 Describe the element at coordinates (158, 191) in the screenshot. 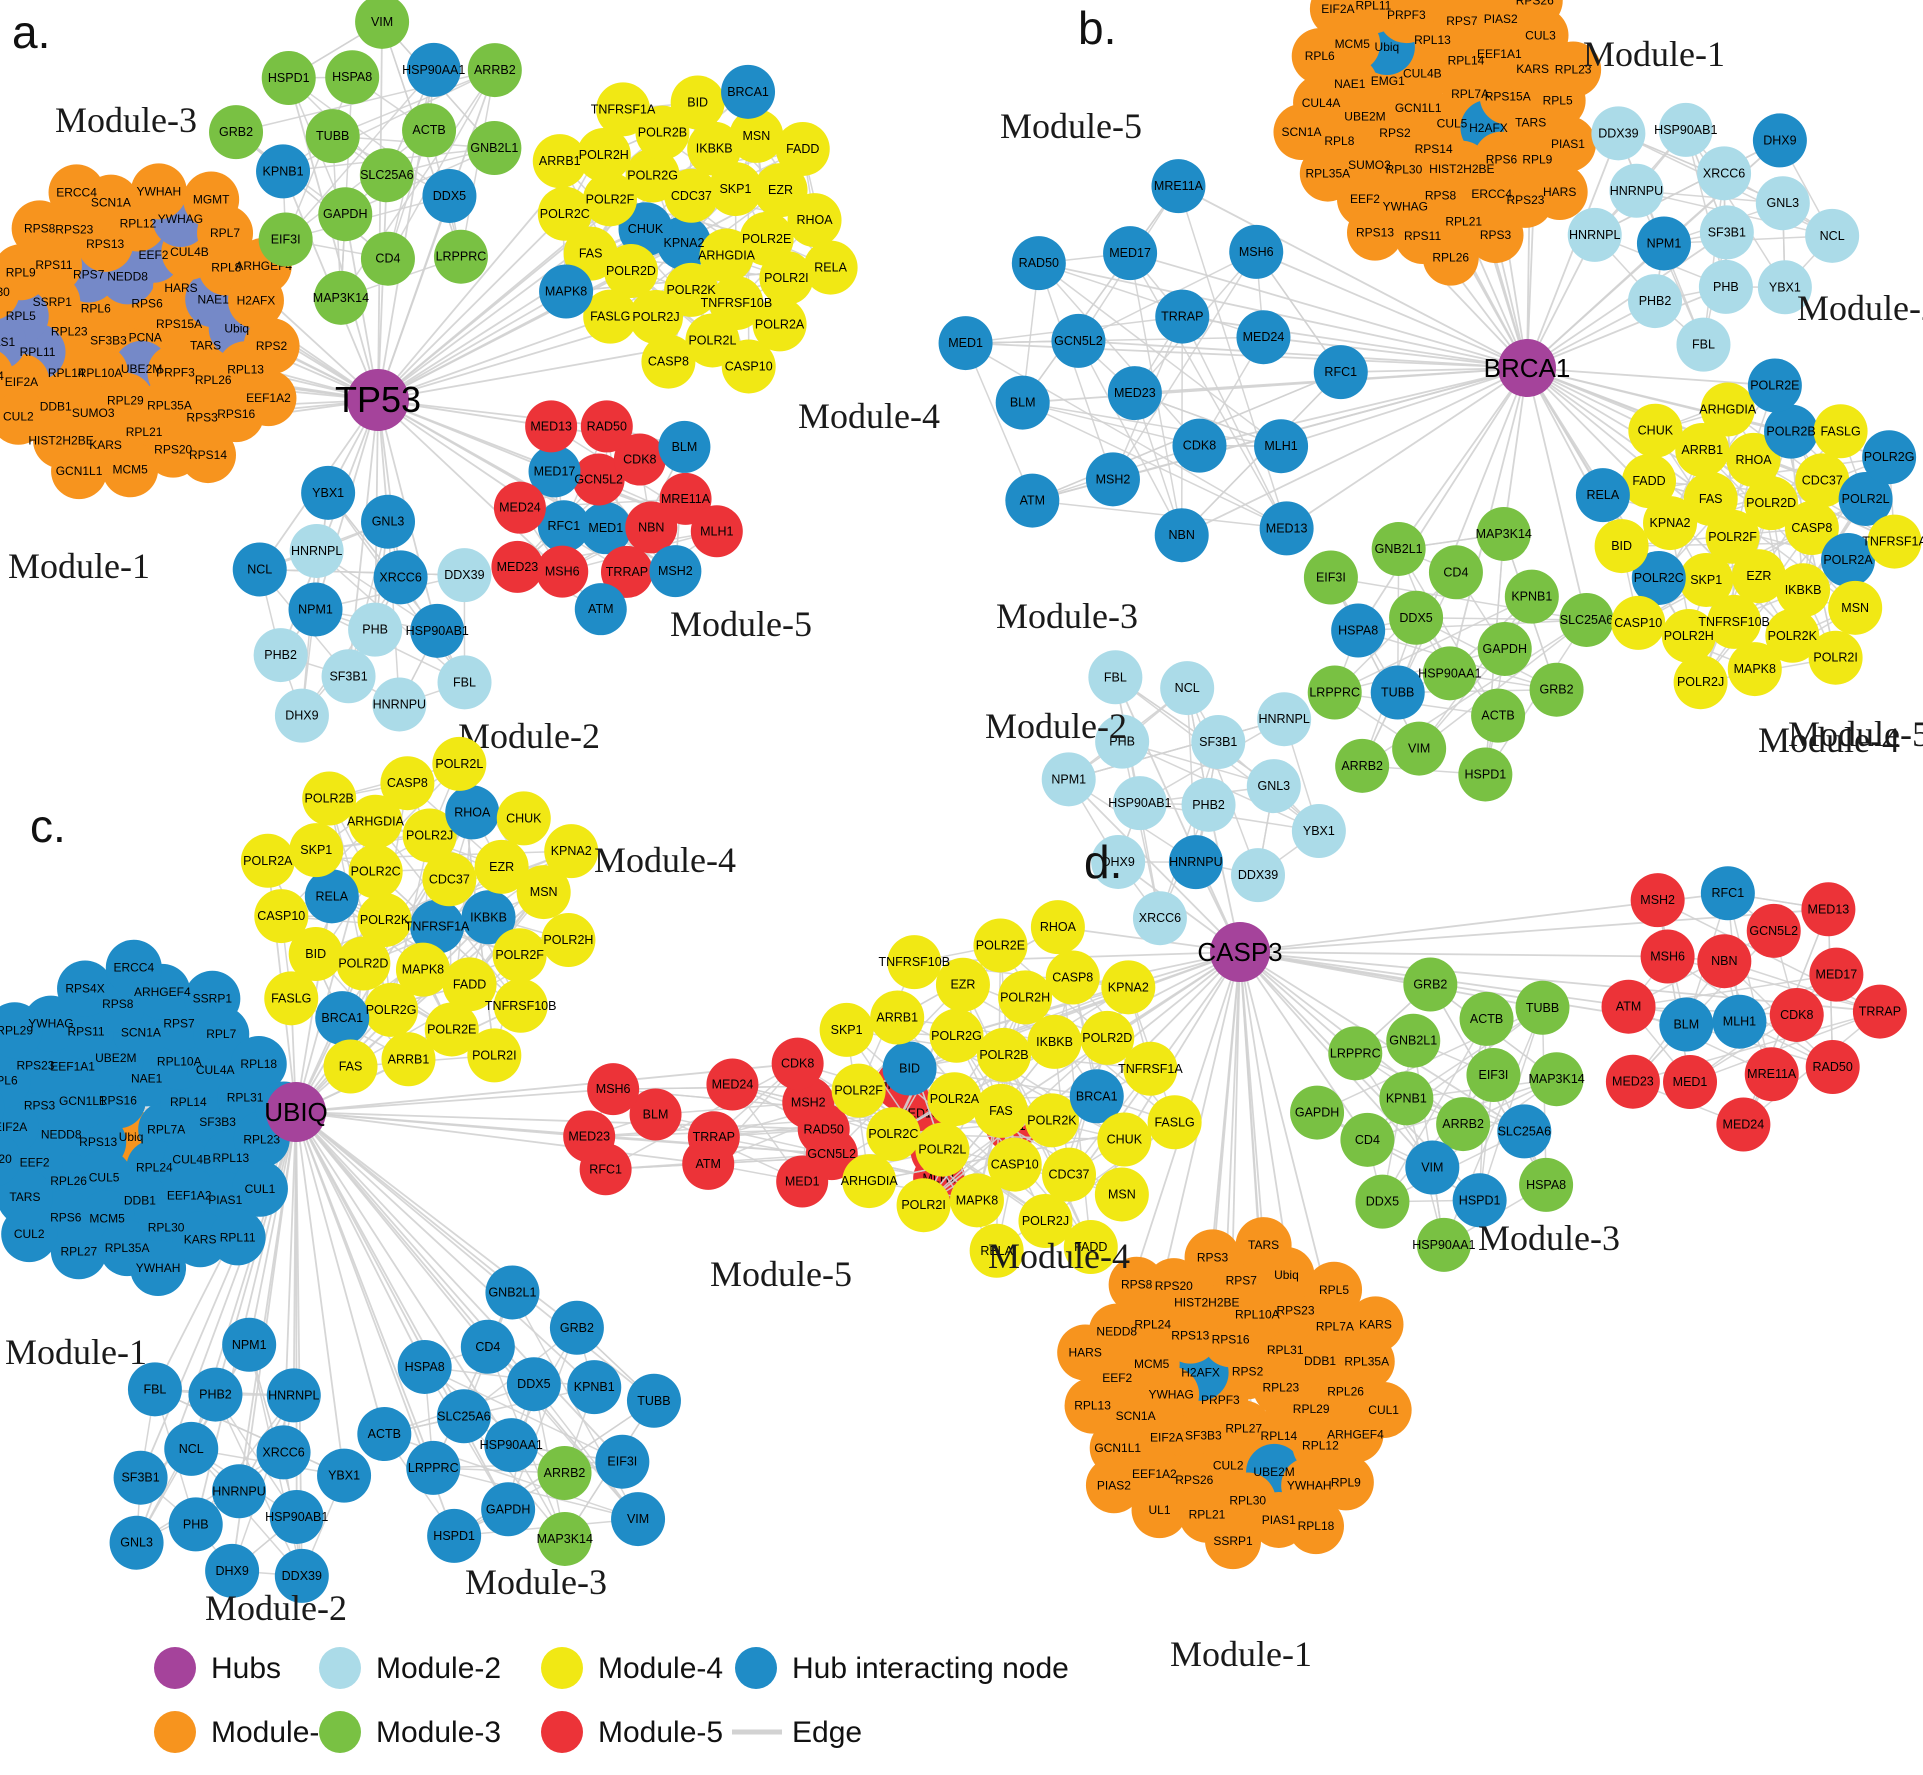

I see `node-YWHAH` at that location.